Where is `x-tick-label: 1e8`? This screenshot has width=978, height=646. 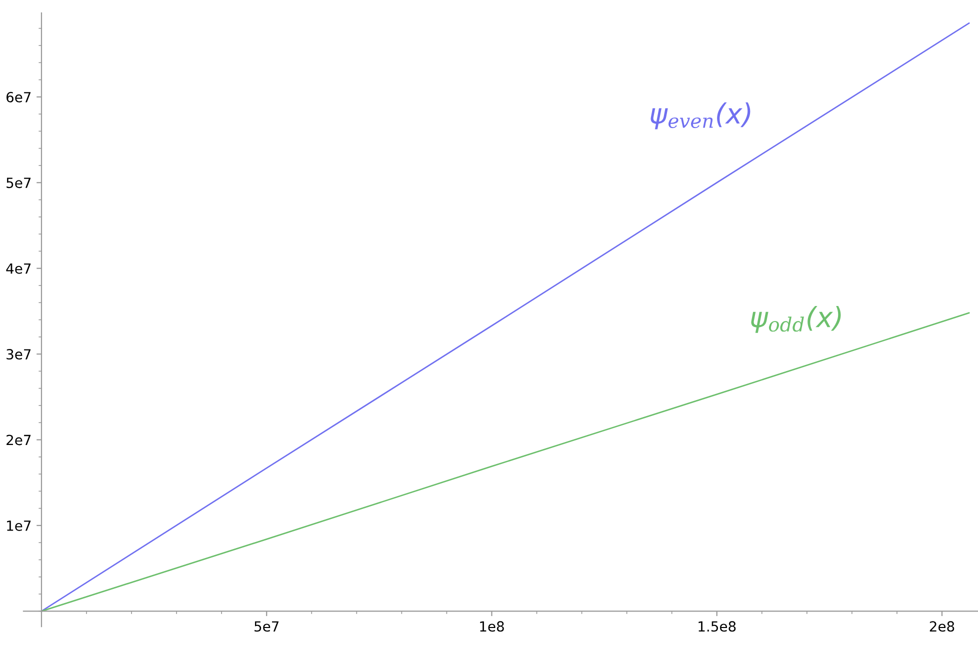 x-tick-label: 1e8 is located at coordinates (492, 626).